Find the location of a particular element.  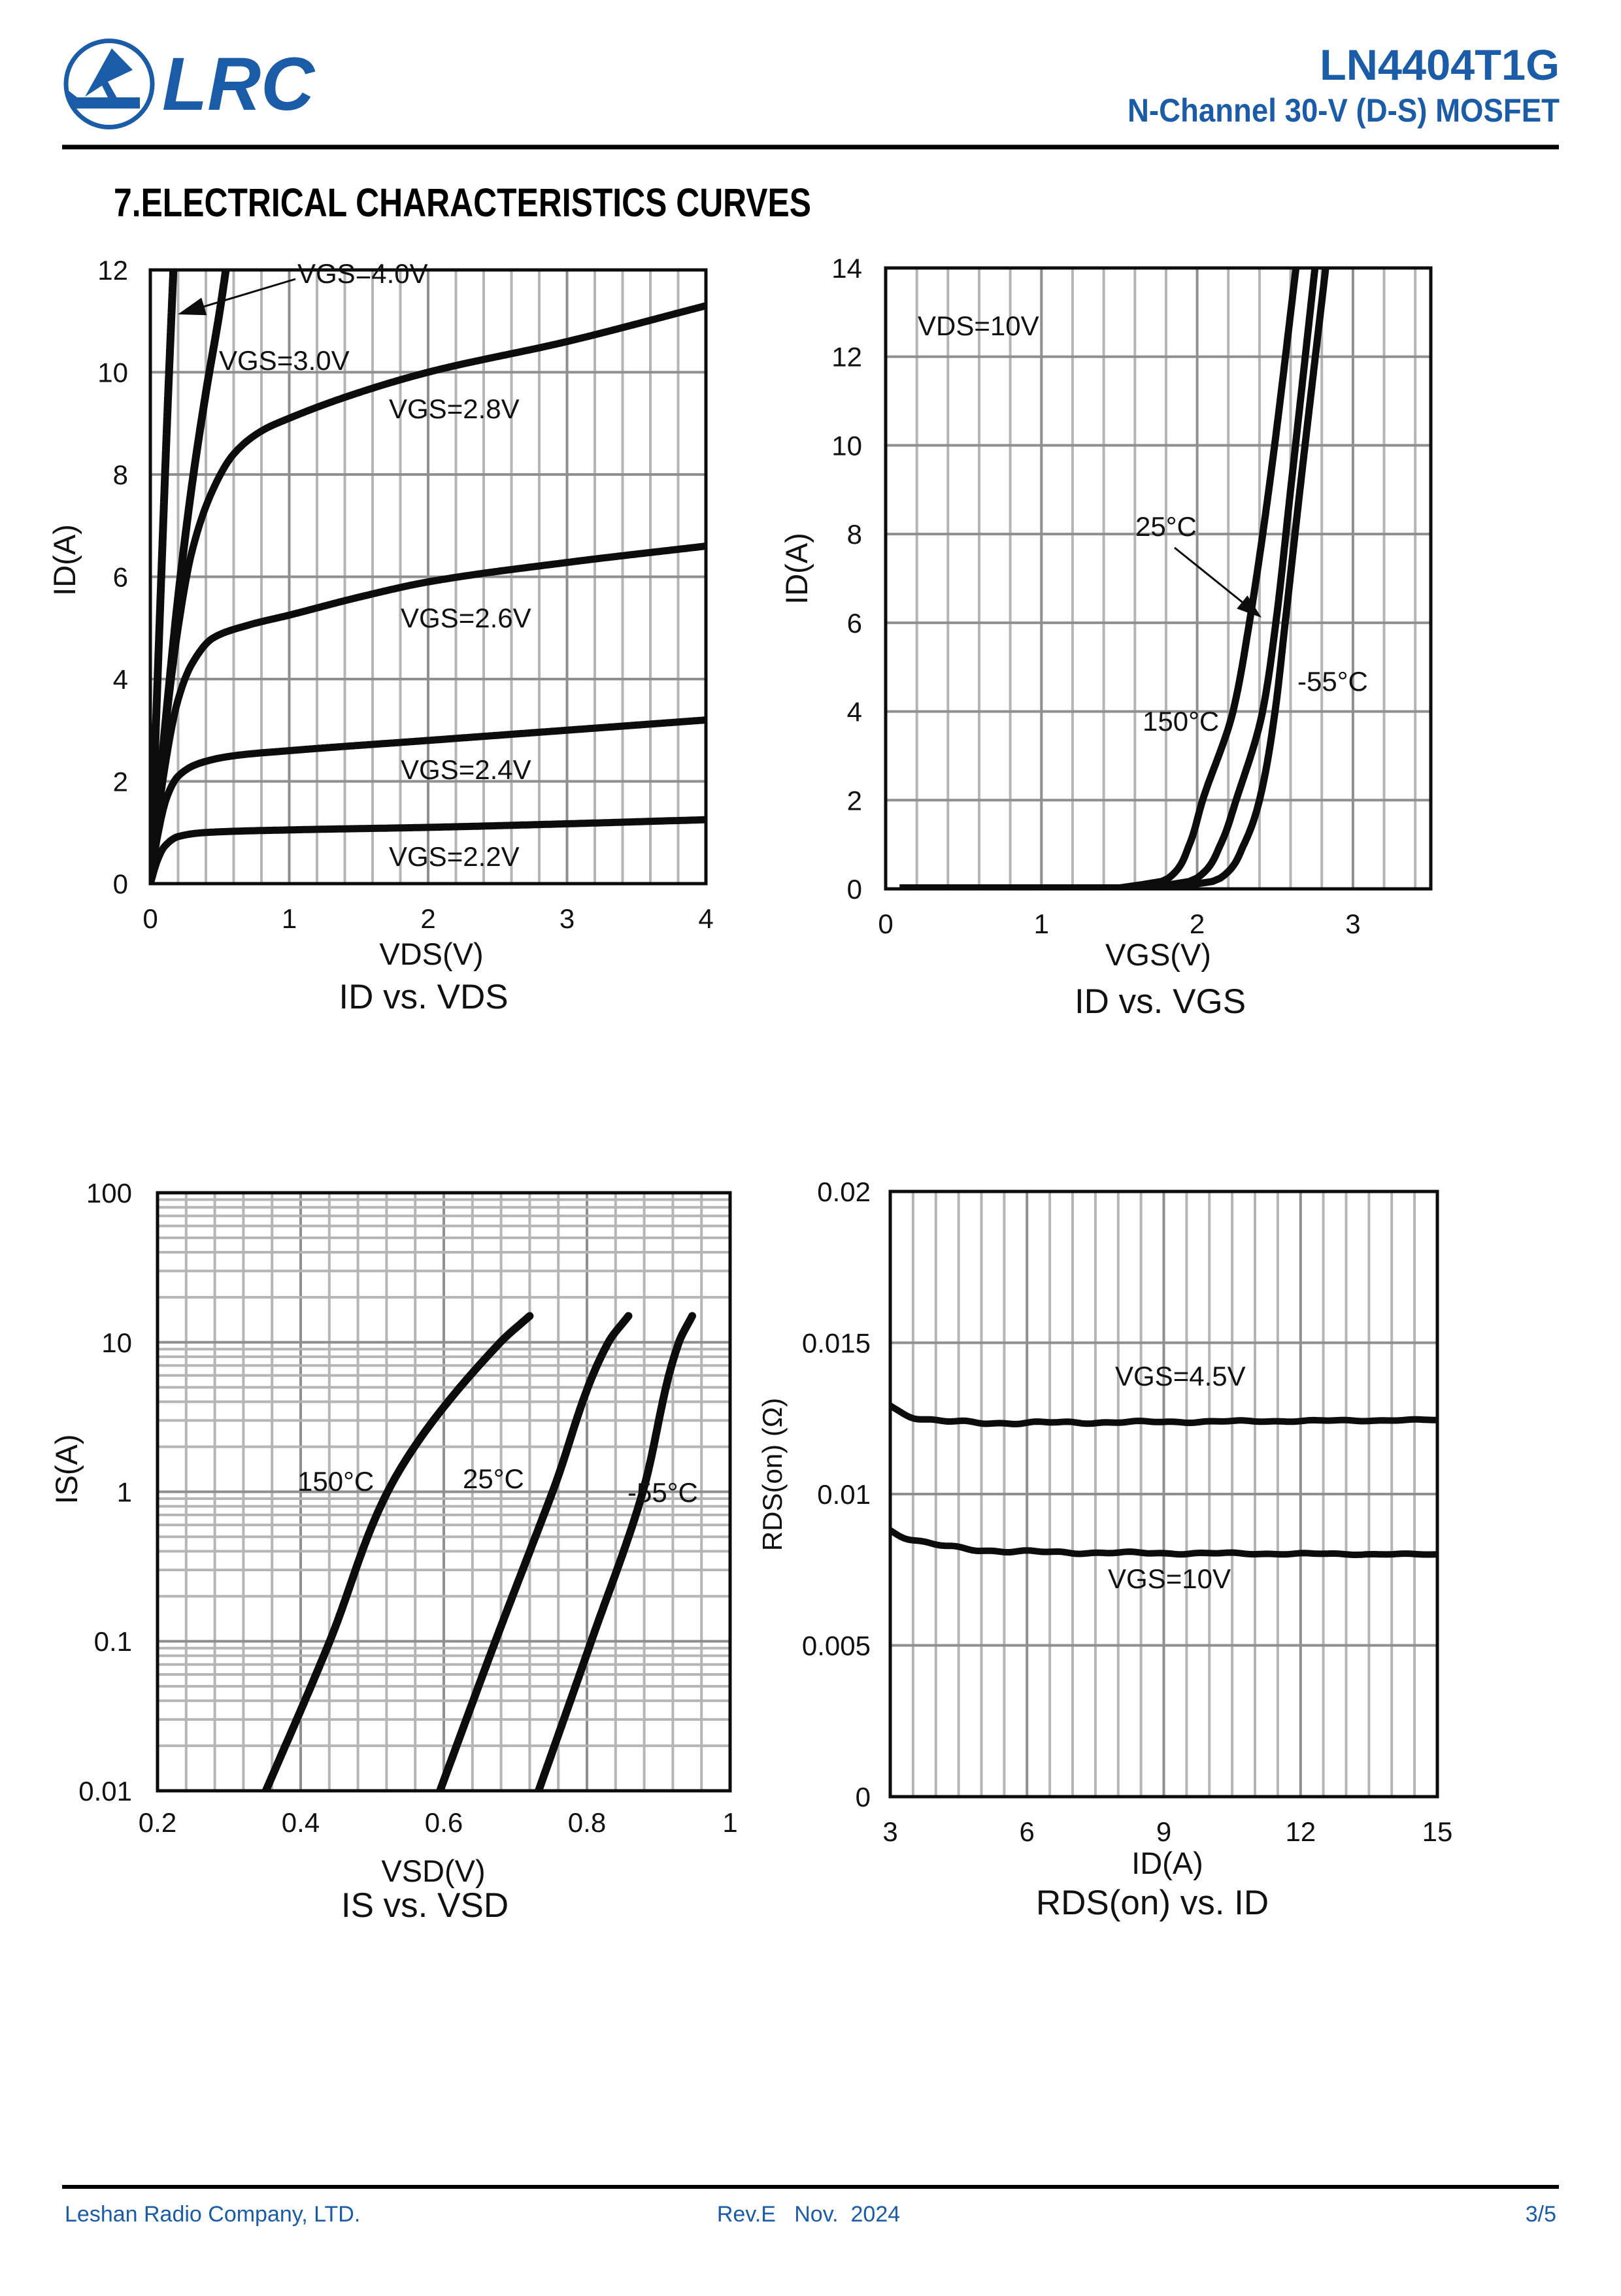

svg-text: 100 is located at coordinates (109, 1193).